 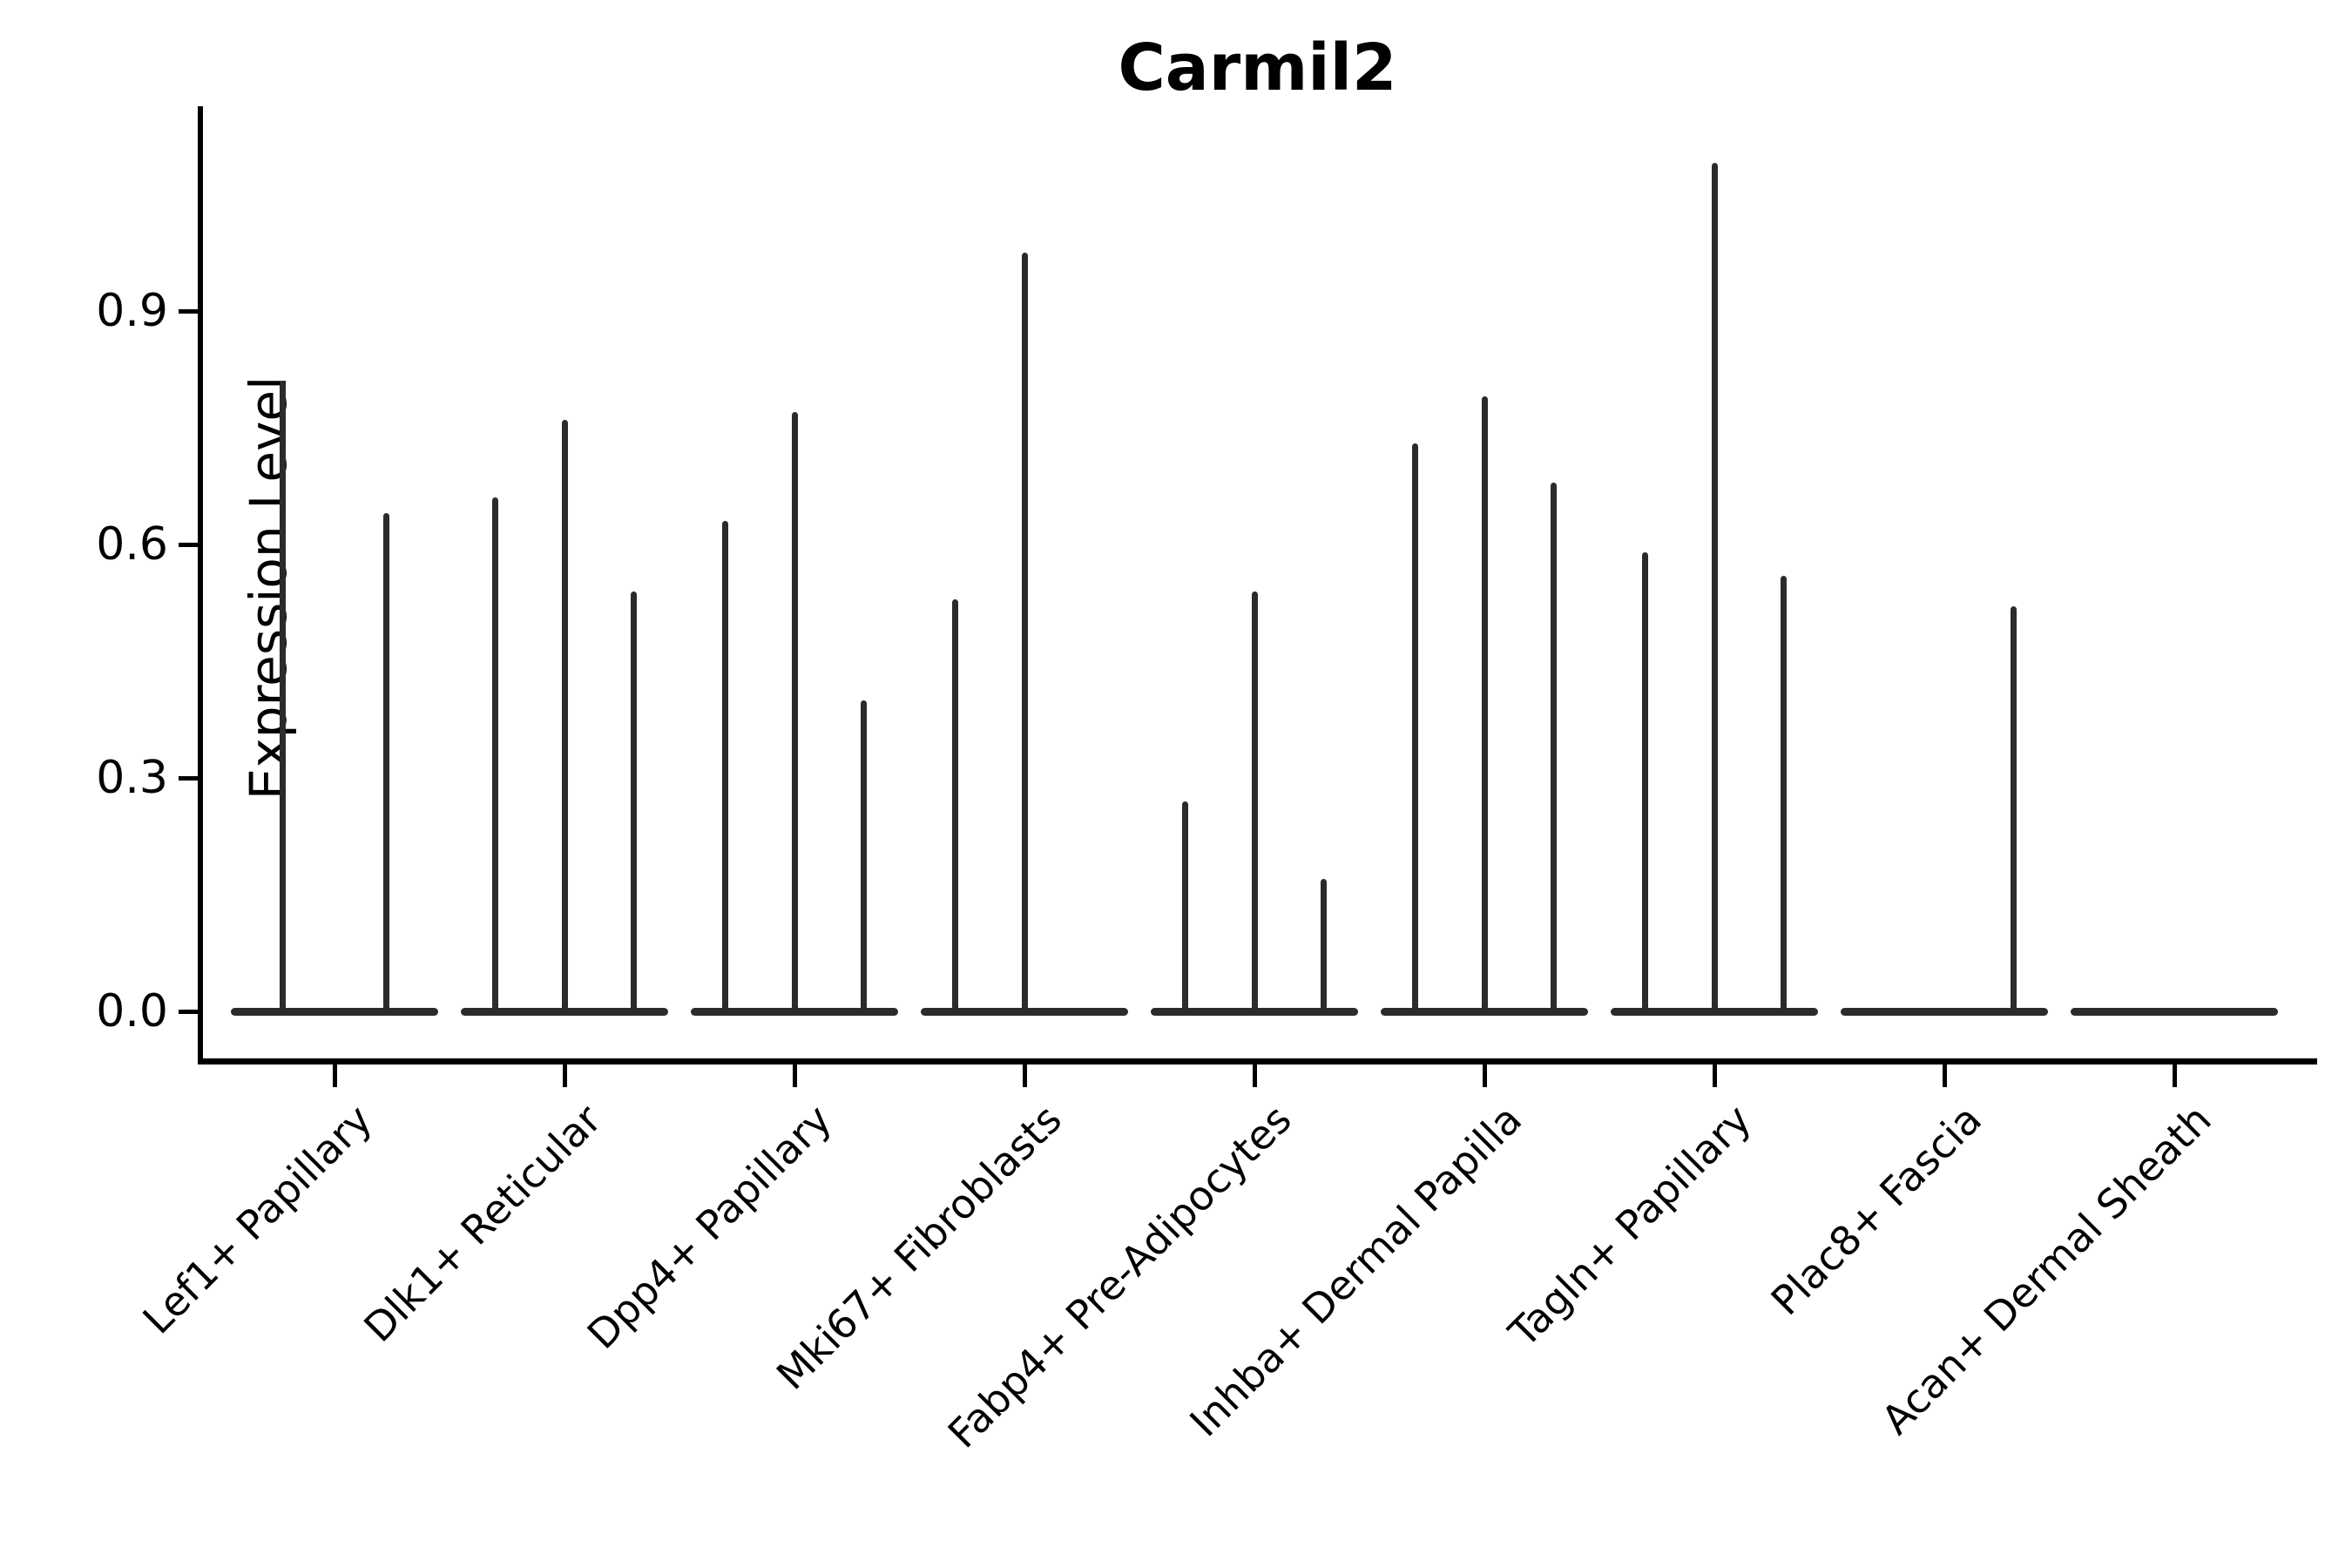 I want to click on x-tick-label: Dlk1+ Reticular, so click(x=483, y=1223).